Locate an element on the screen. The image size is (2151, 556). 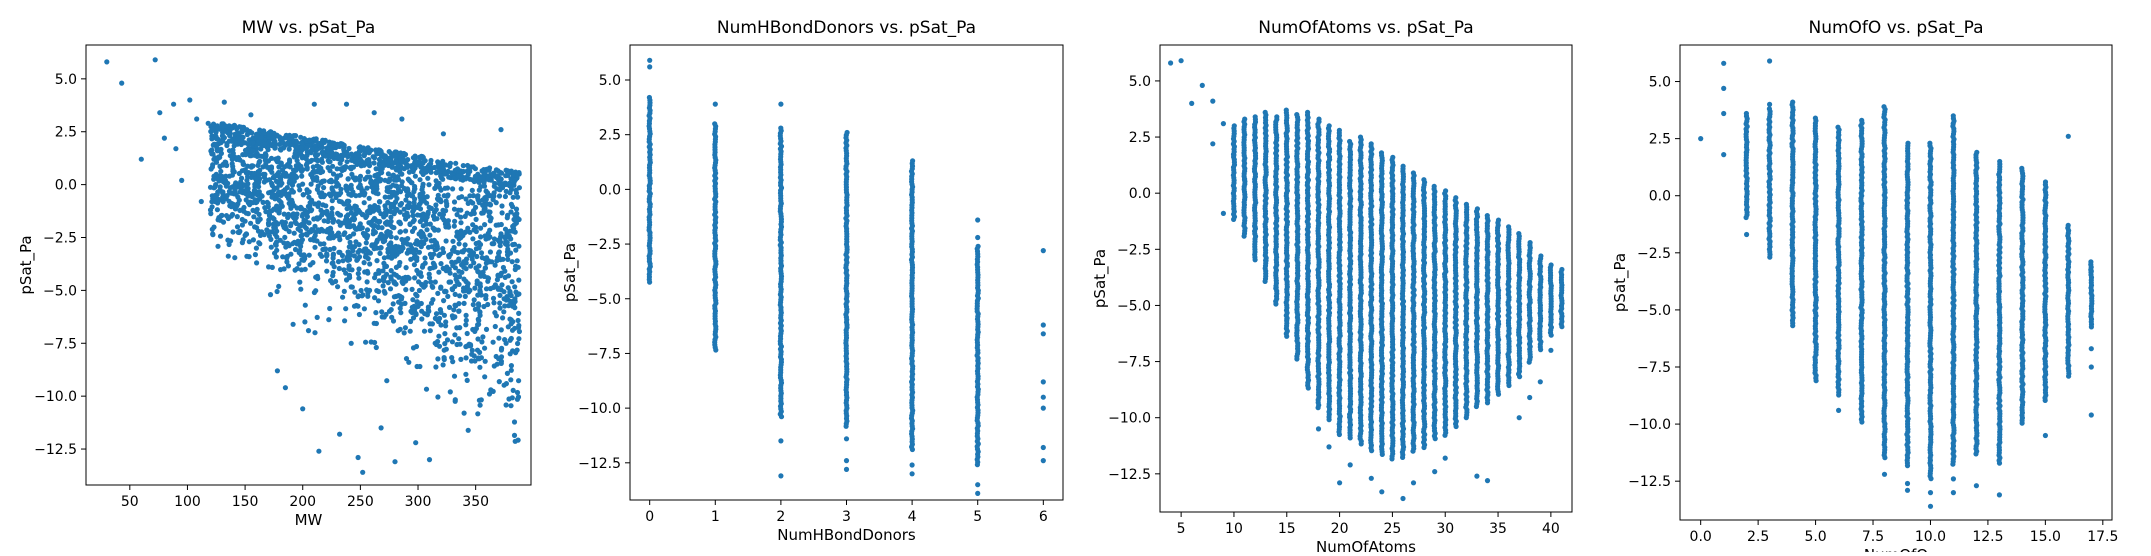
y-tick-label: −7.5 is located at coordinates (60, 344).